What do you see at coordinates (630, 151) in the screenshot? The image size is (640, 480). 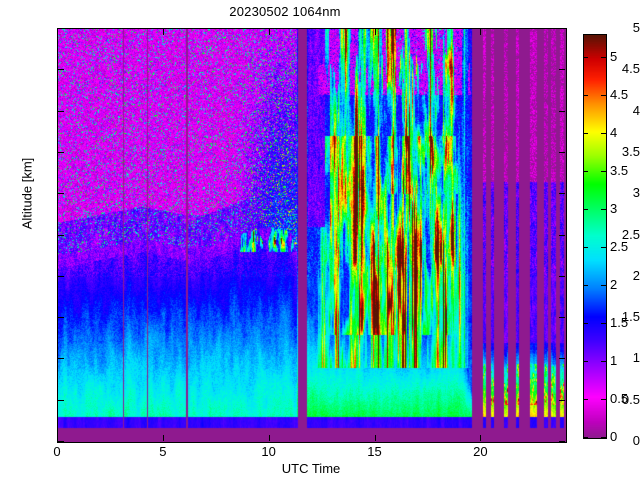 I see `y-axis-tick-label: 3.5` at bounding box center [630, 151].